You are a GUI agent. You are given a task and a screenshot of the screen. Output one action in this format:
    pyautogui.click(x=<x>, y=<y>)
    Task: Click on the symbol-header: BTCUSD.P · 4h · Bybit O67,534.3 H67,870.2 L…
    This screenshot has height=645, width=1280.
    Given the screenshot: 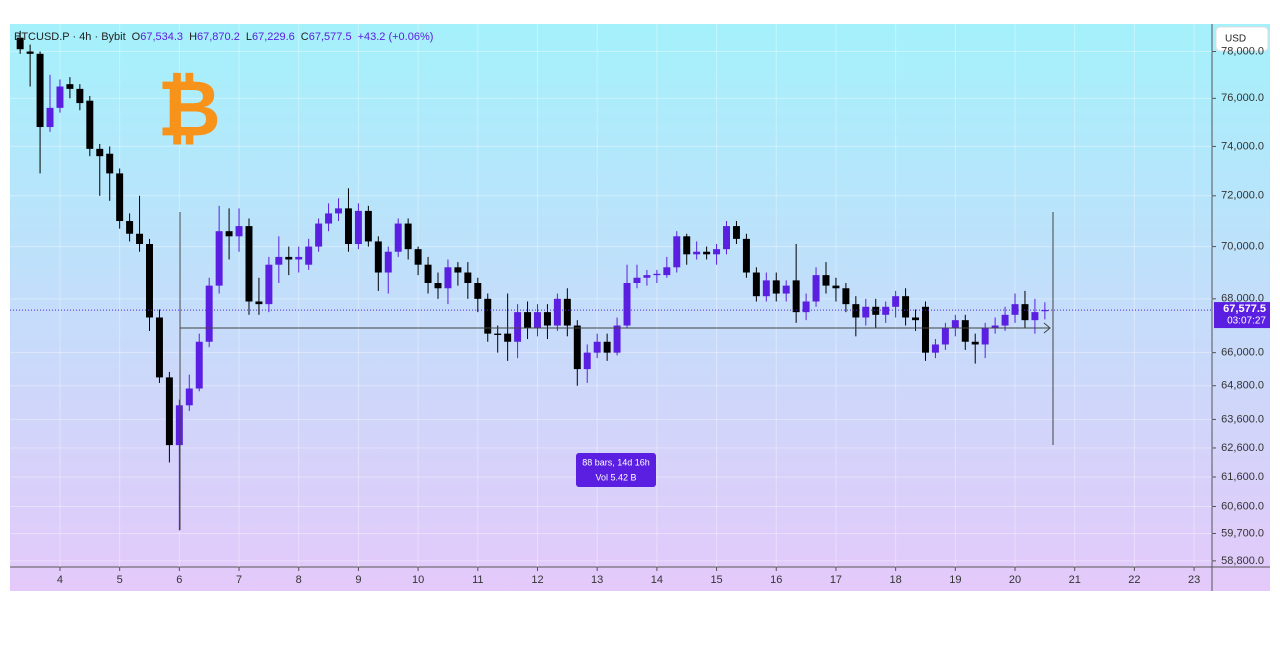 What is the action you would take?
    pyautogui.click(x=226, y=37)
    